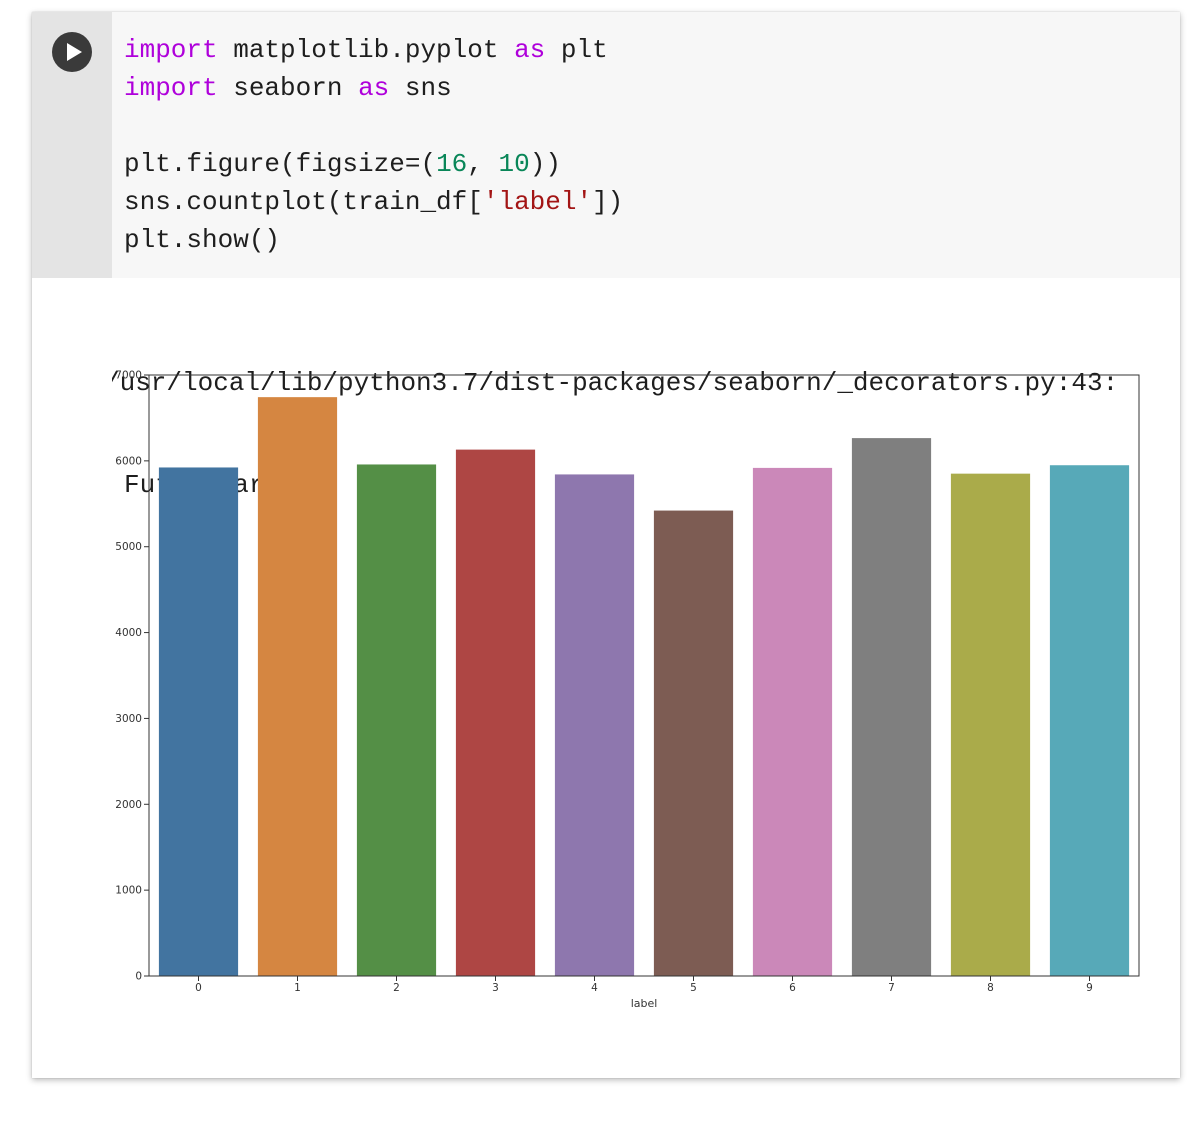 The width and height of the screenshot is (1196, 1123). I want to click on code-line: plt.show(), so click(373, 240).